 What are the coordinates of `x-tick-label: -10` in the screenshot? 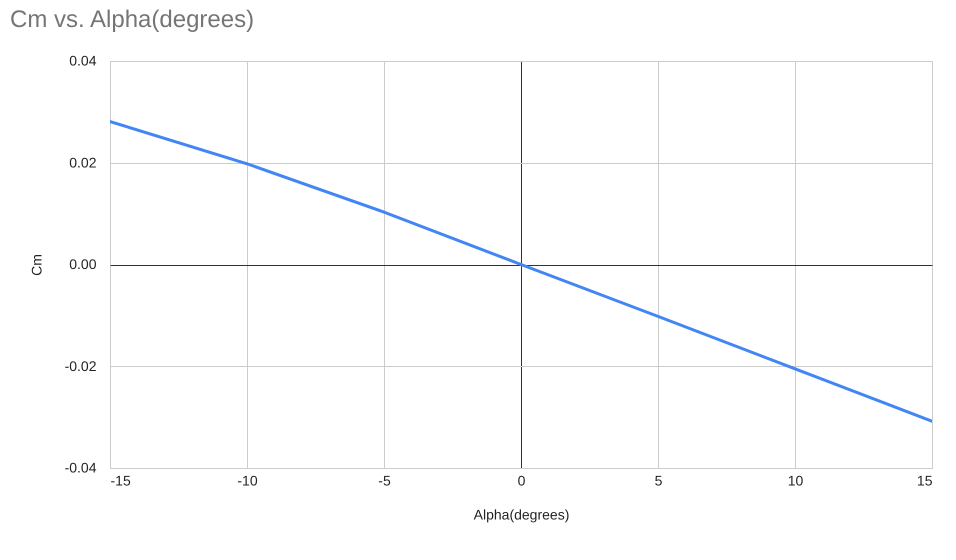 It's located at (247, 480).